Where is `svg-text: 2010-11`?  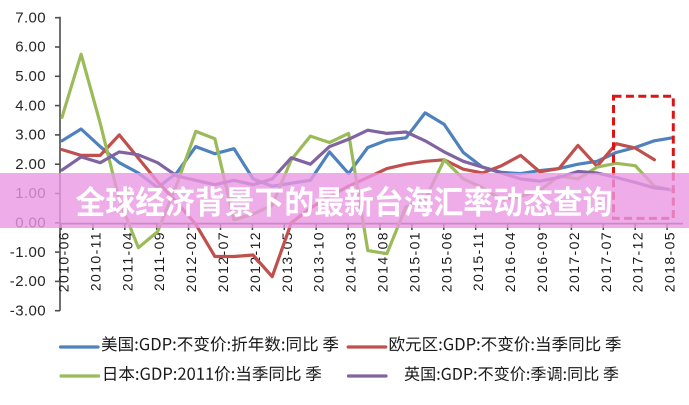 svg-text: 2010-11 is located at coordinates (95, 261).